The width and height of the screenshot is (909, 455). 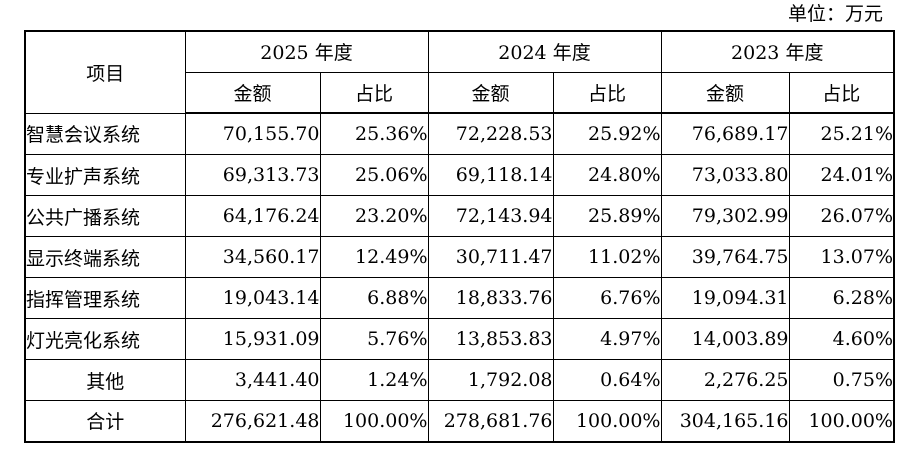 I want to click on amount-2023: 2,276.25, so click(x=725, y=380).